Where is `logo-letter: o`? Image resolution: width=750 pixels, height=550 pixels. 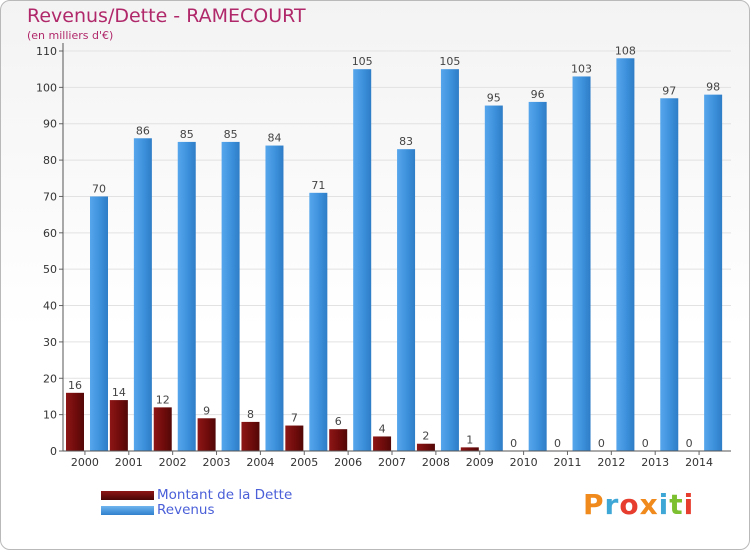
logo-letter: o is located at coordinates (629, 504).